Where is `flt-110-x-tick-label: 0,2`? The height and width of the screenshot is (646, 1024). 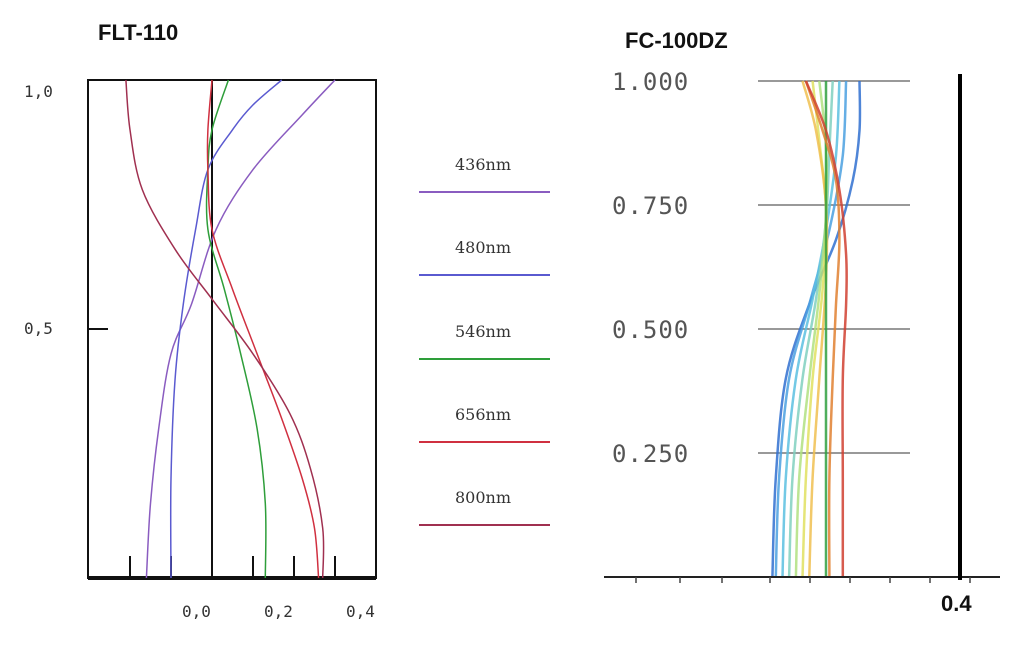 flt-110-x-tick-label: 0,2 is located at coordinates (278, 611).